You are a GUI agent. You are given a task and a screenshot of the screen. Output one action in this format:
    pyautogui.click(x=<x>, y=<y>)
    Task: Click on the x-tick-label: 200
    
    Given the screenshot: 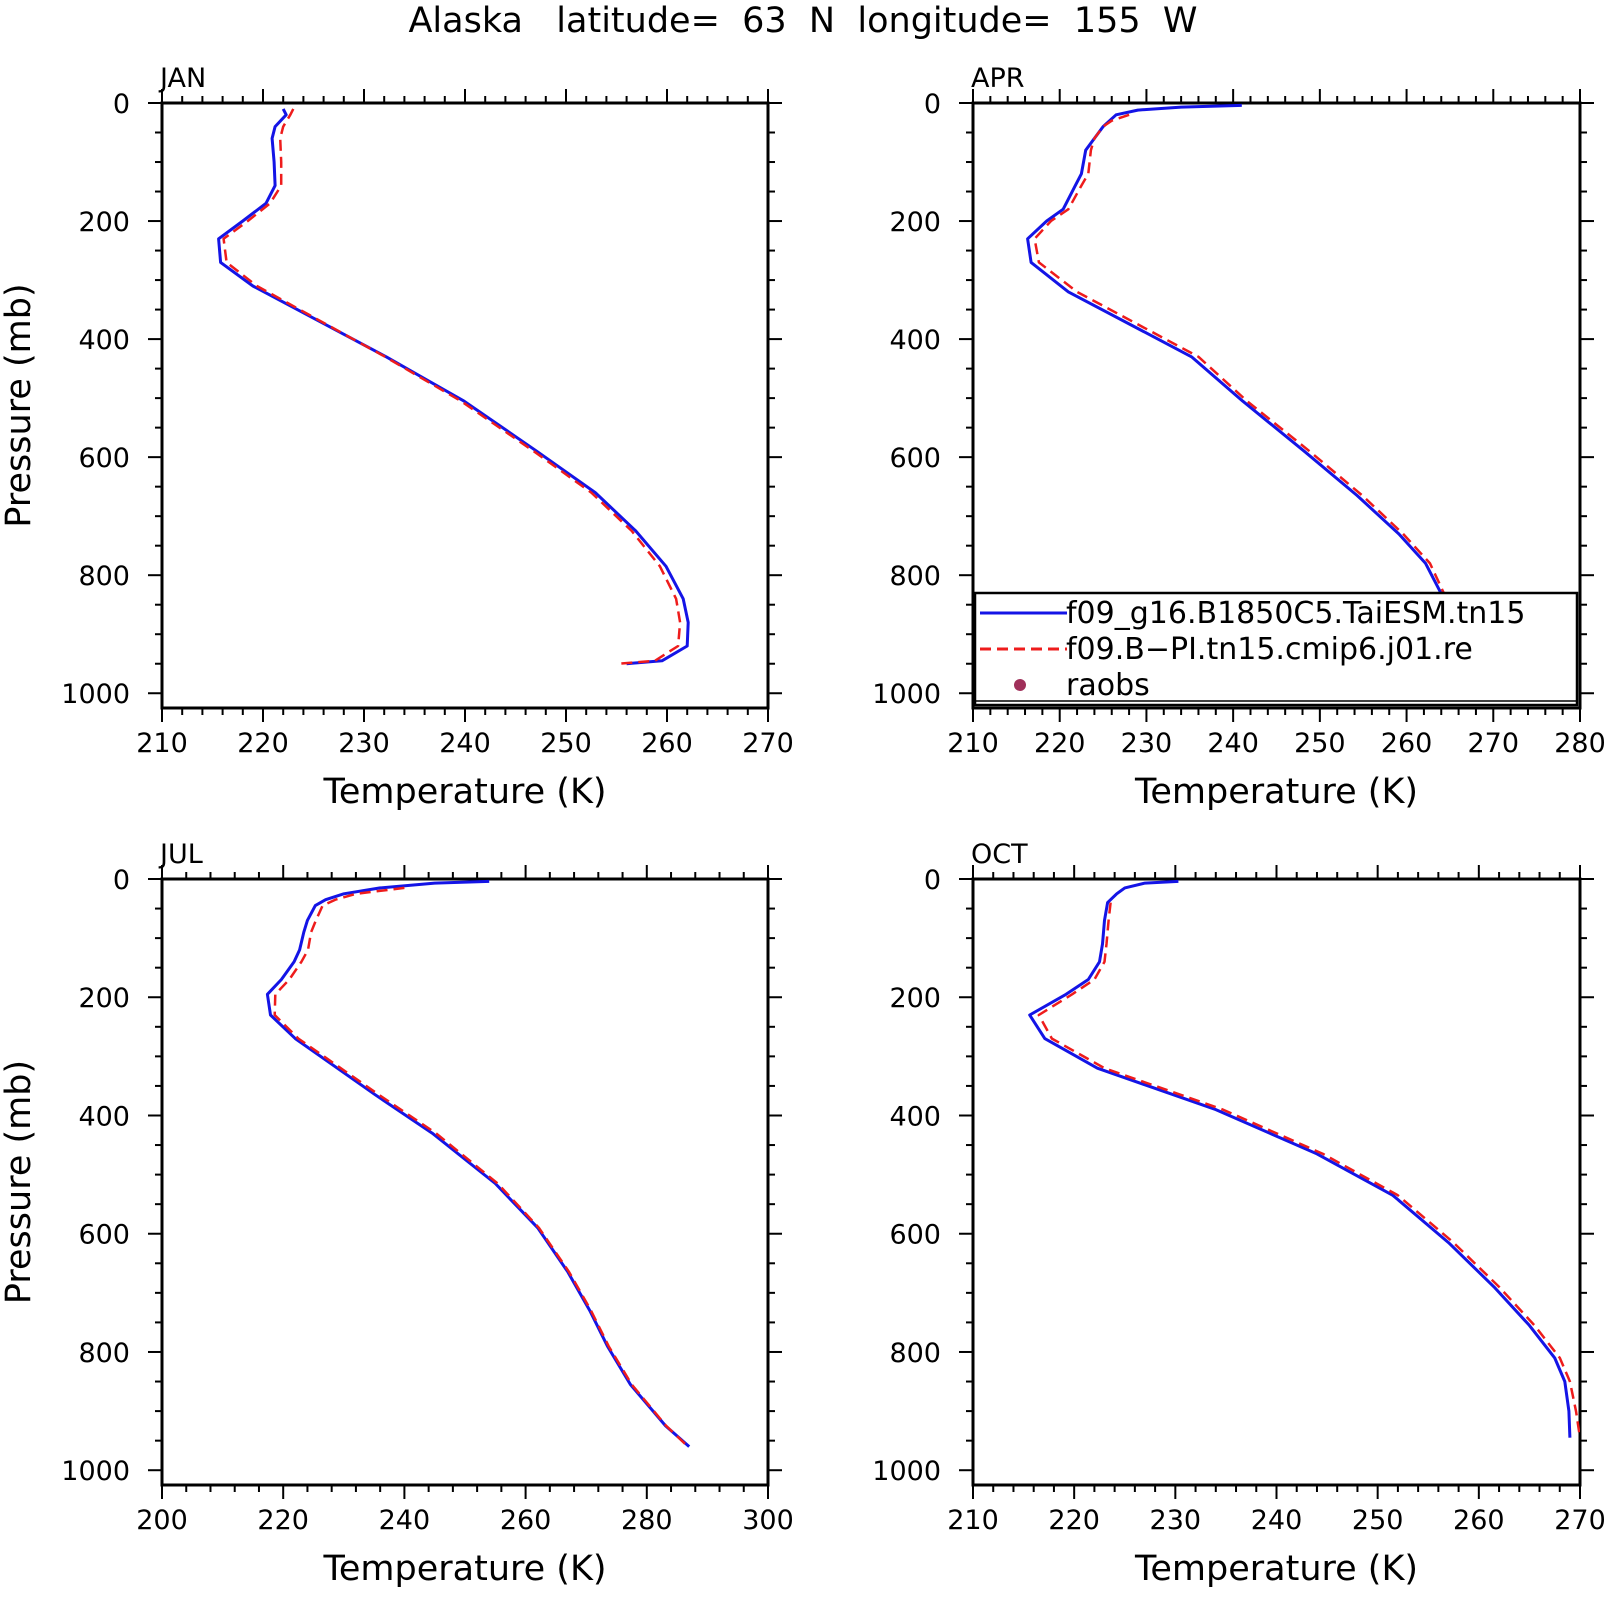 What is the action you would take?
    pyautogui.click(x=162, y=1520)
    